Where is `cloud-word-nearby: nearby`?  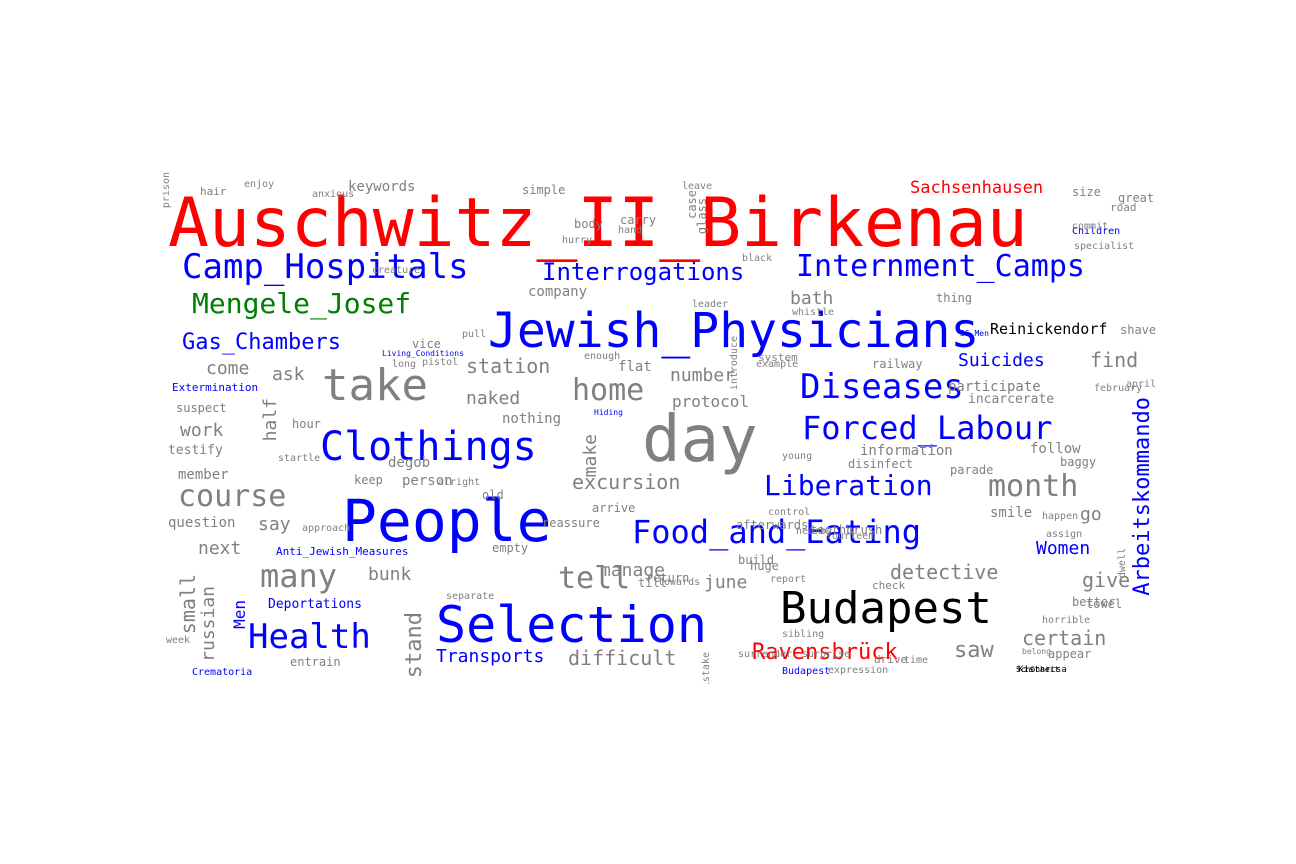
cloud-word-nearby: nearby is located at coordinates (814, 531).